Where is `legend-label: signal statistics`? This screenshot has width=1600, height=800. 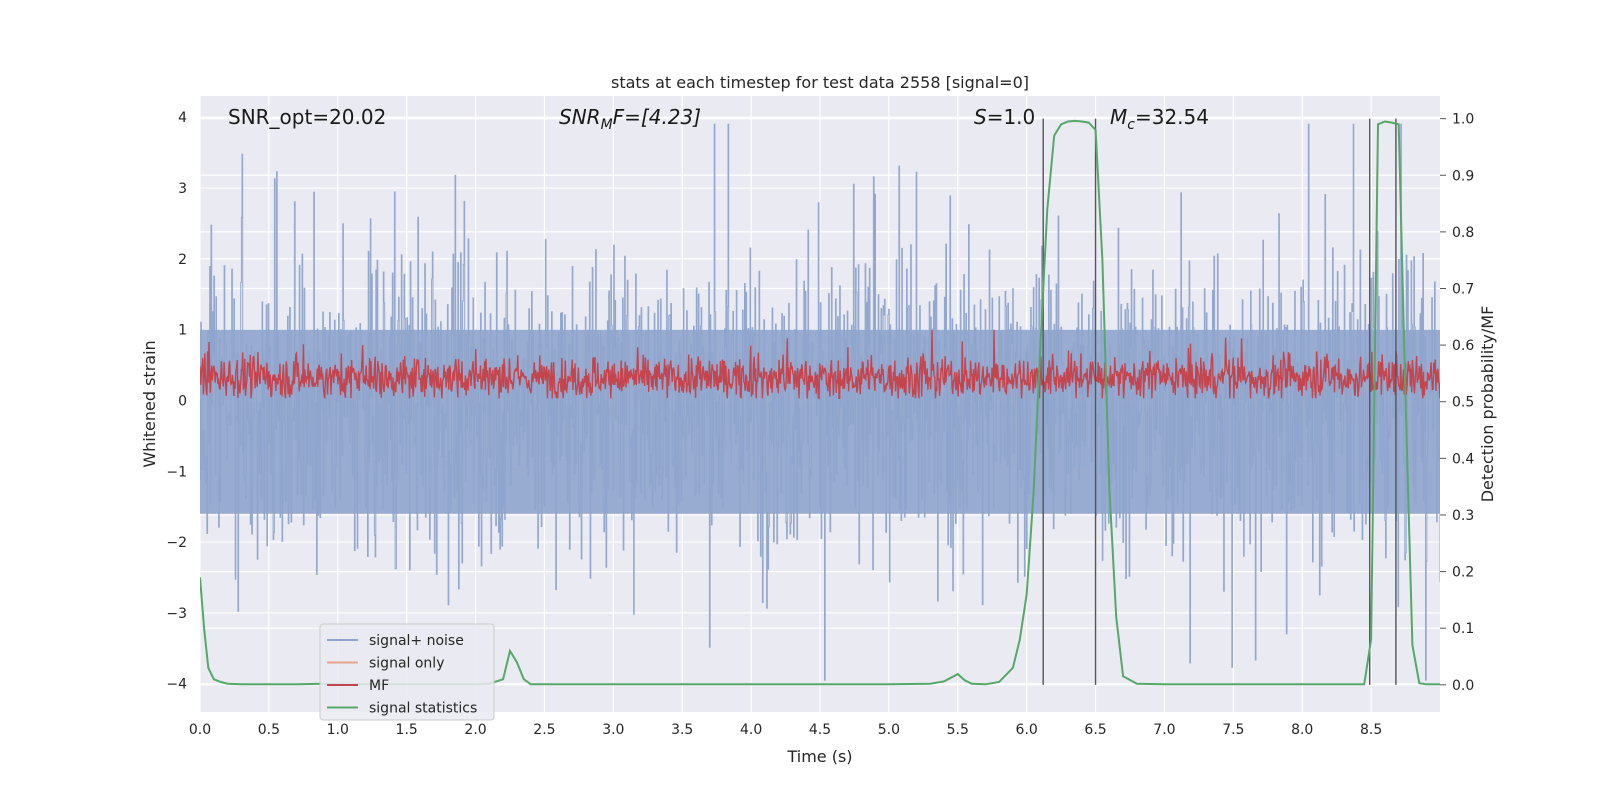 legend-label: signal statistics is located at coordinates (423, 709).